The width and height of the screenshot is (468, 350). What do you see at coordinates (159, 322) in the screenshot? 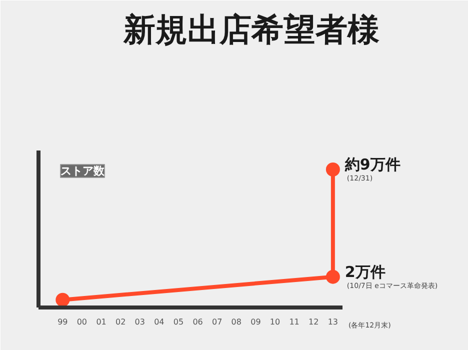
I see `x-tick-label: 04` at bounding box center [159, 322].